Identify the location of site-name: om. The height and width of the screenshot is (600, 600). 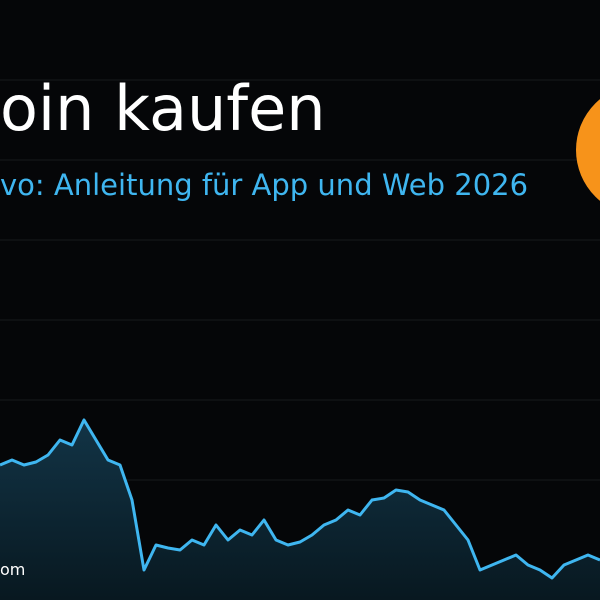
(13, 569).